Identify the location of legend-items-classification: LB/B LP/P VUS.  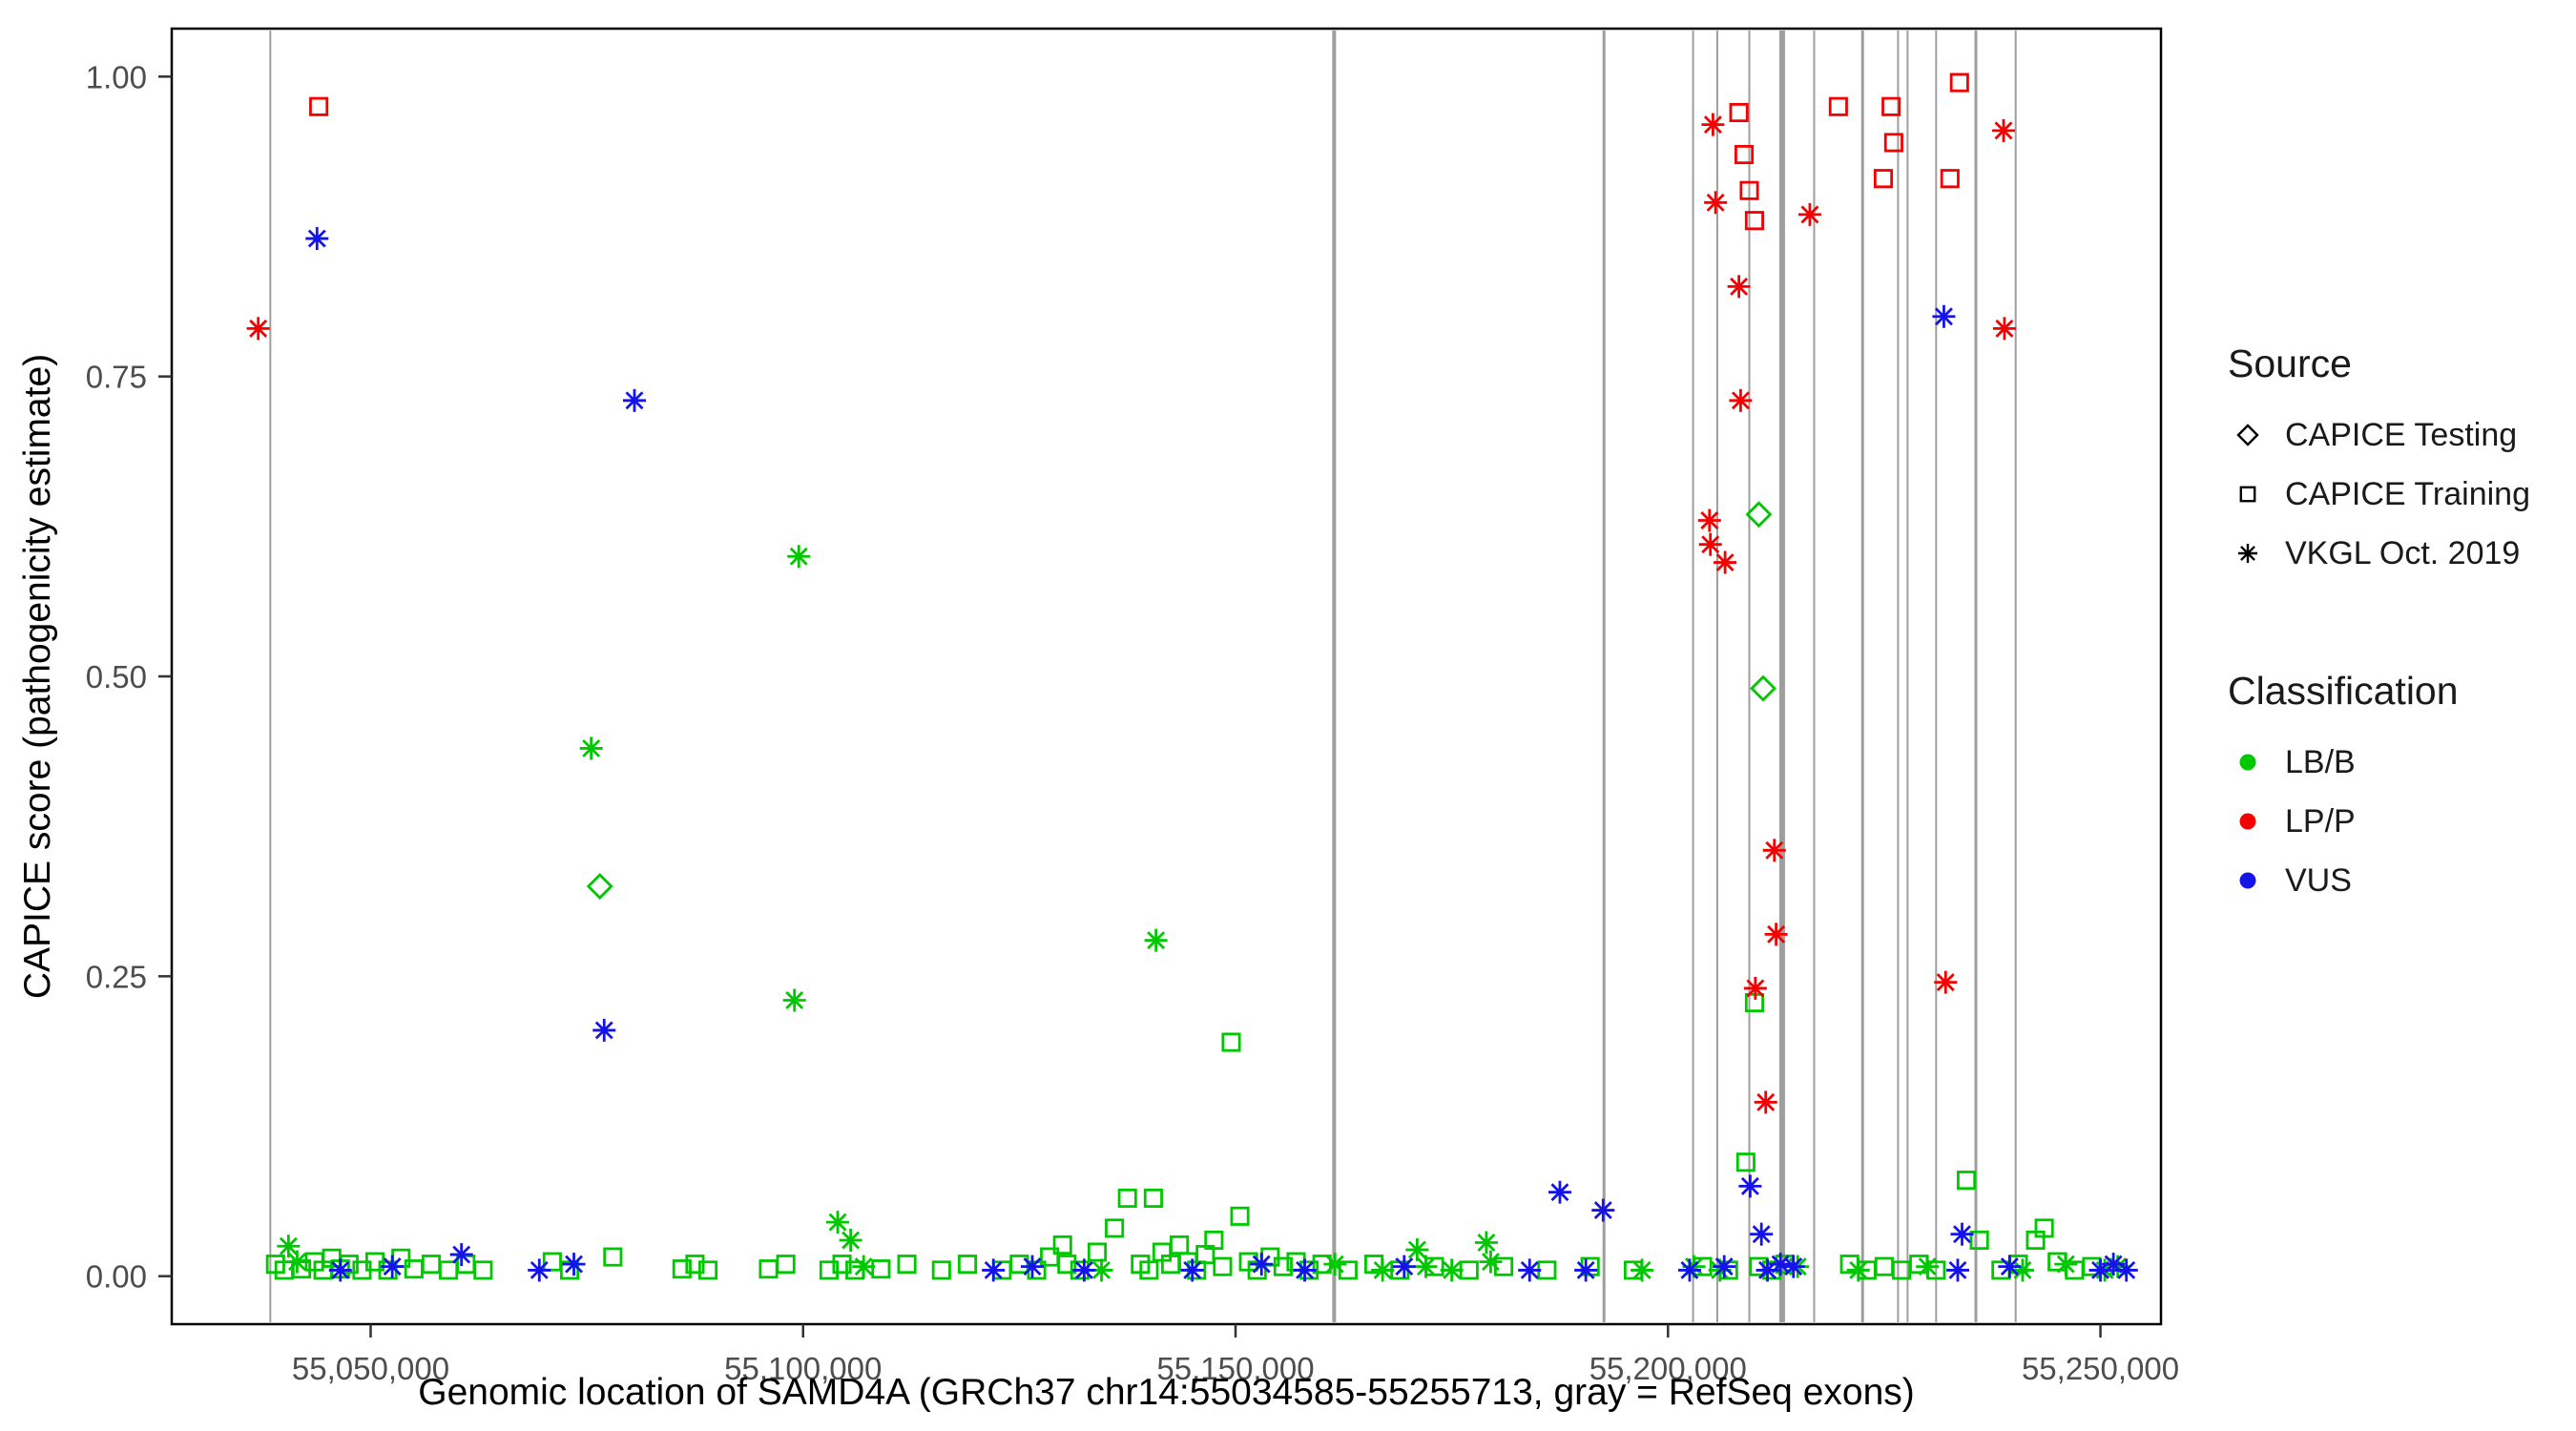
(2402, 821).